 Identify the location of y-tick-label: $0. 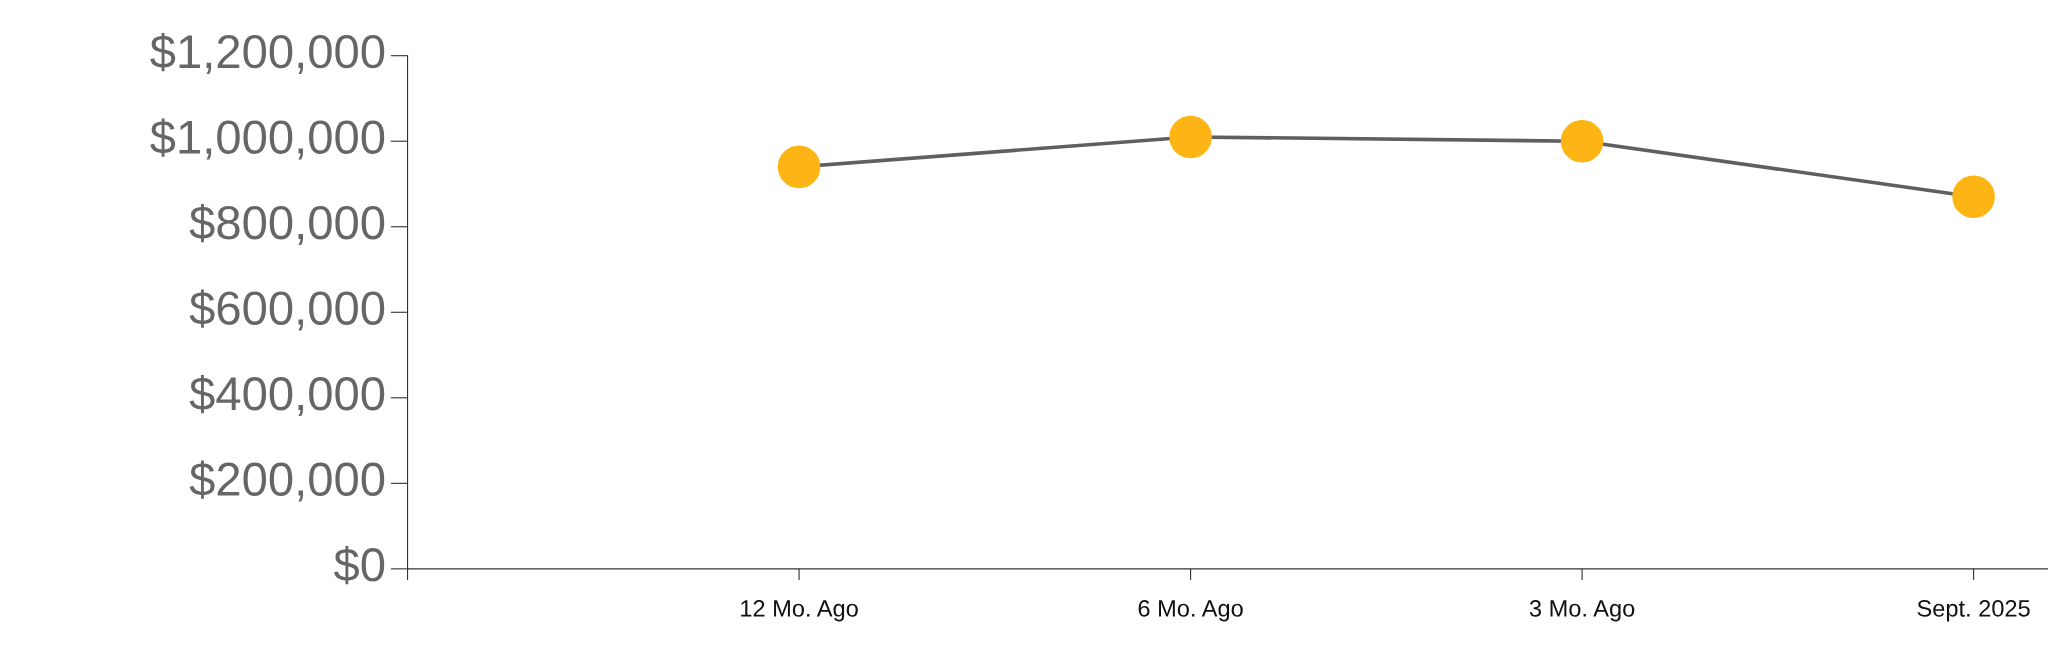
(359, 565).